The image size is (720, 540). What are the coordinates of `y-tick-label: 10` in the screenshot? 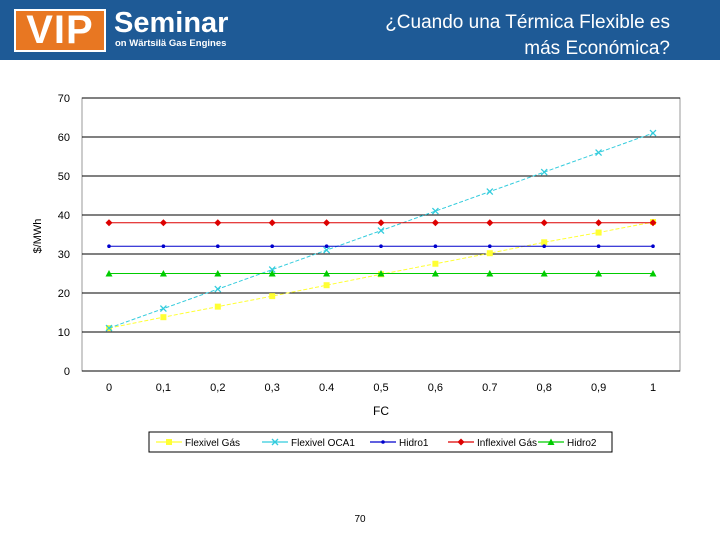 It's located at (64, 333).